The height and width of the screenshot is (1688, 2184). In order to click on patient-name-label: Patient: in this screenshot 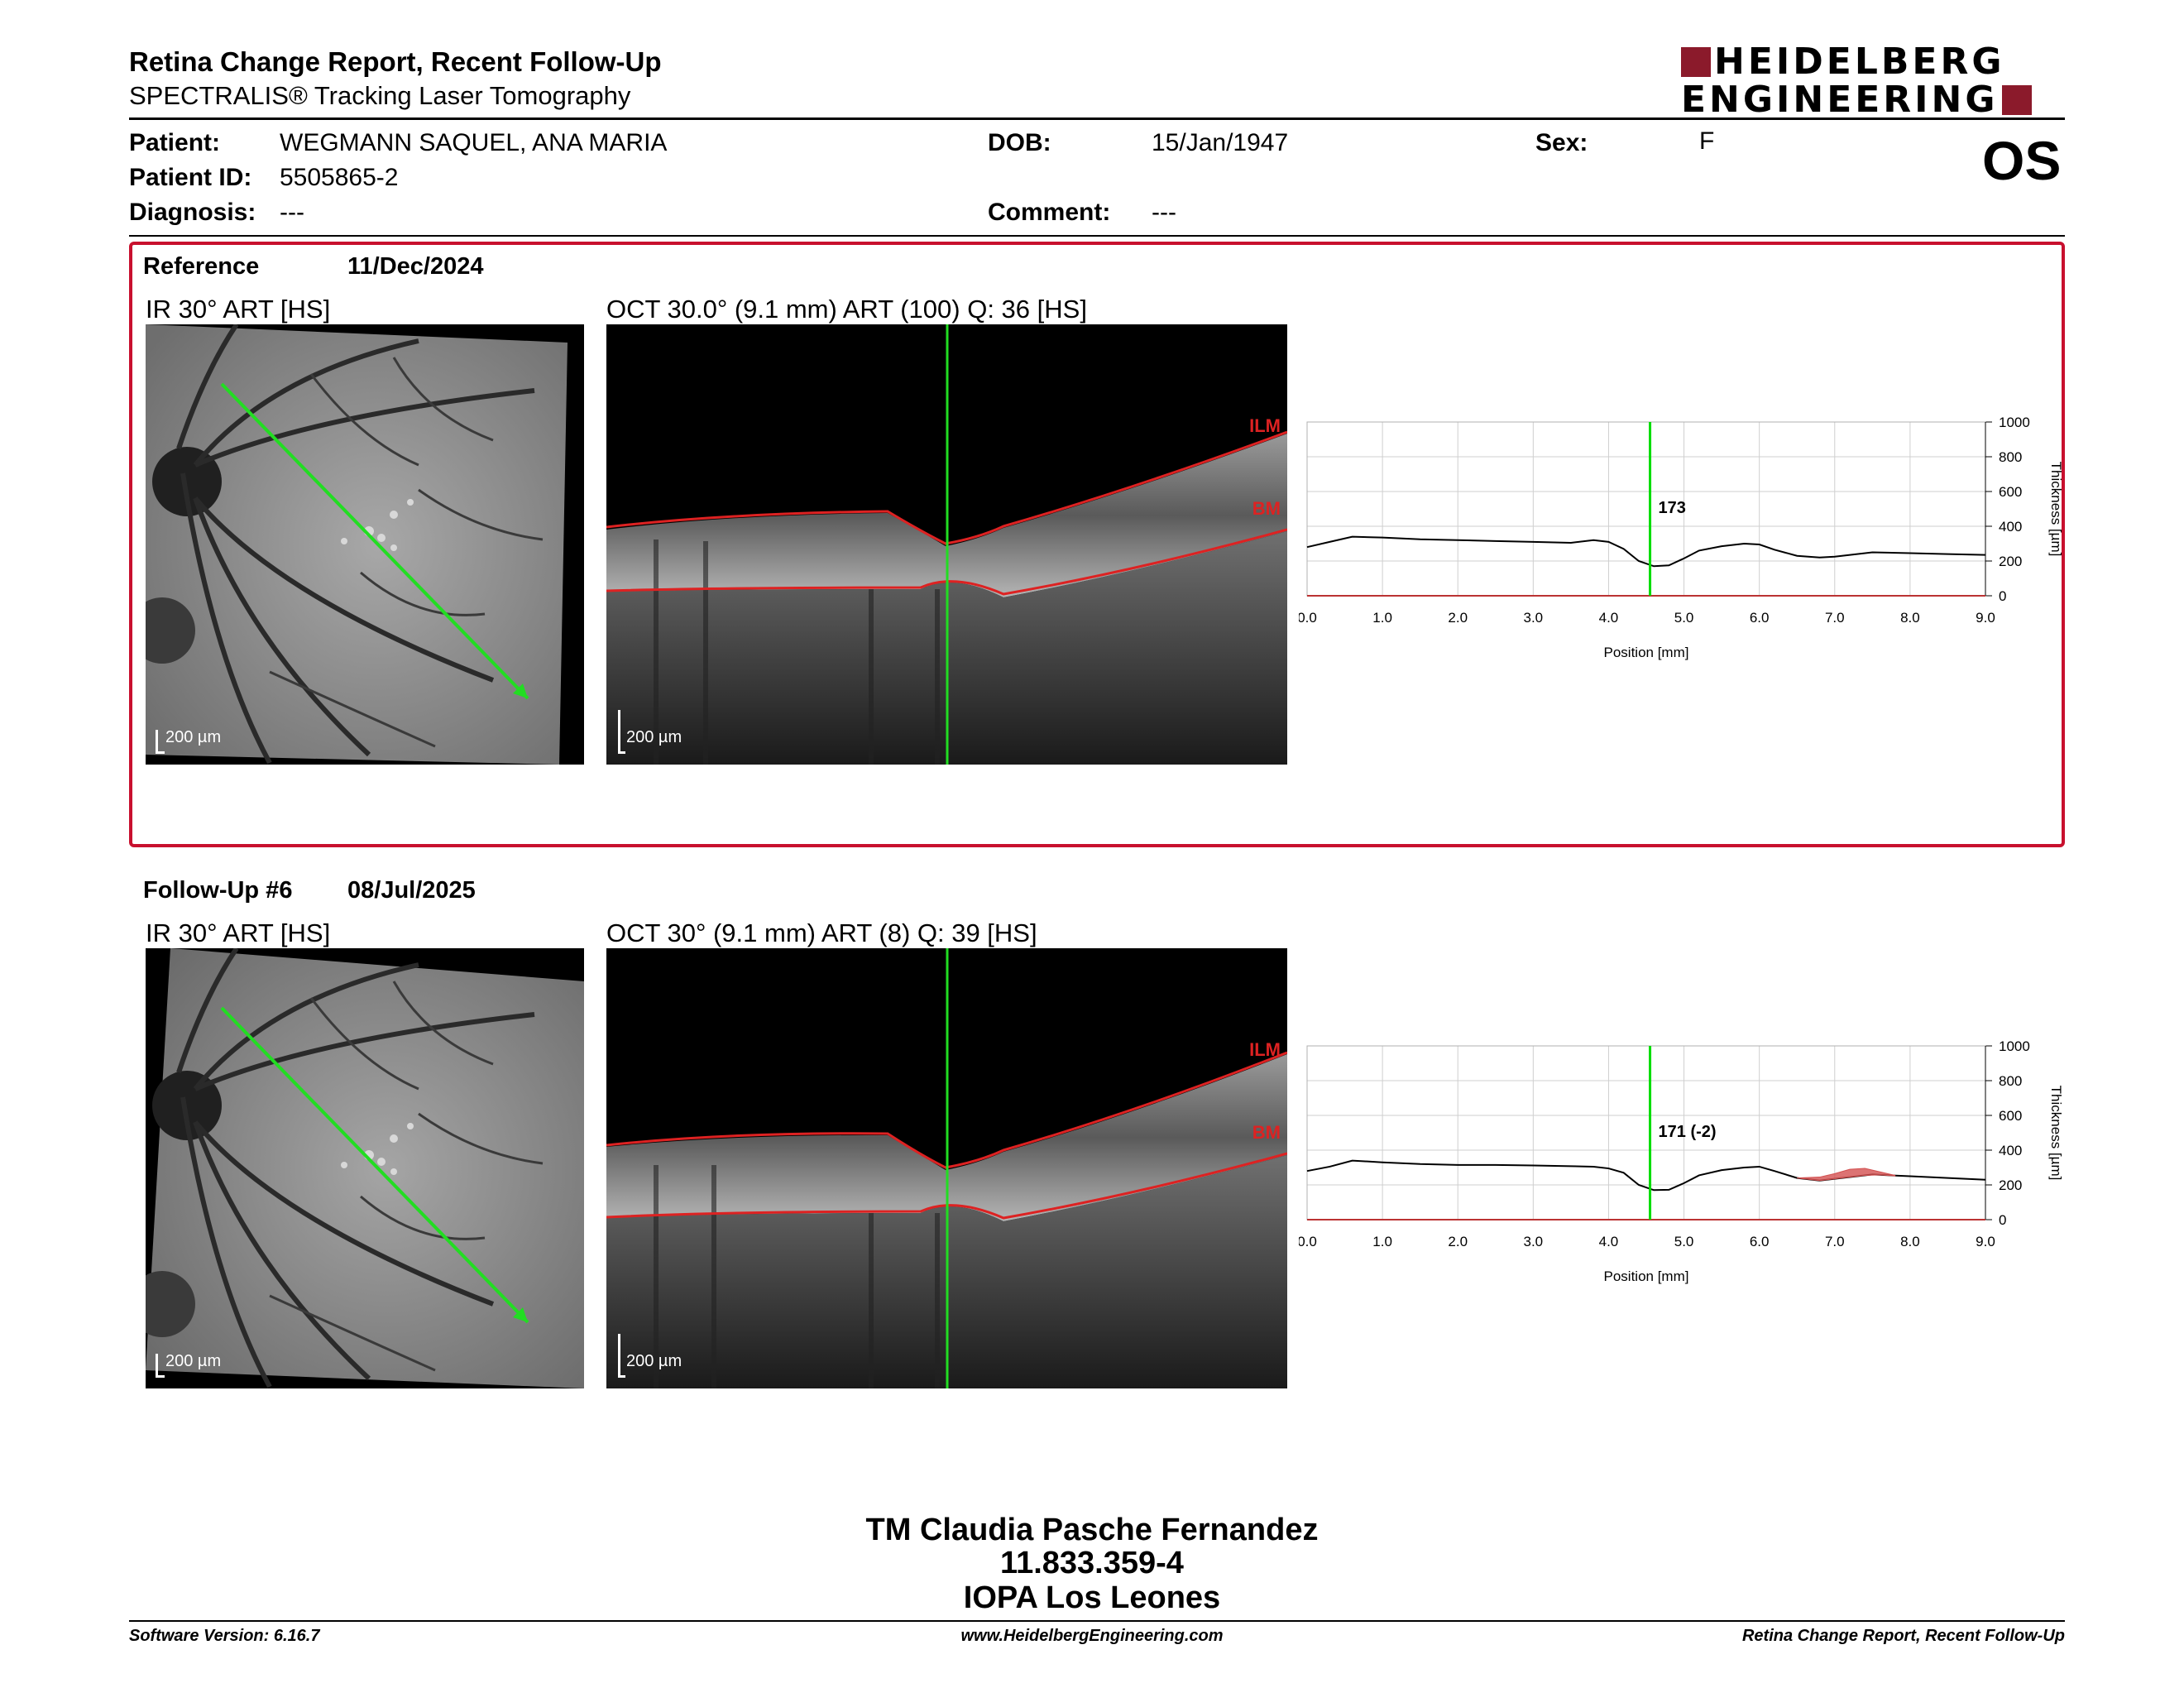, I will do `click(175, 142)`.